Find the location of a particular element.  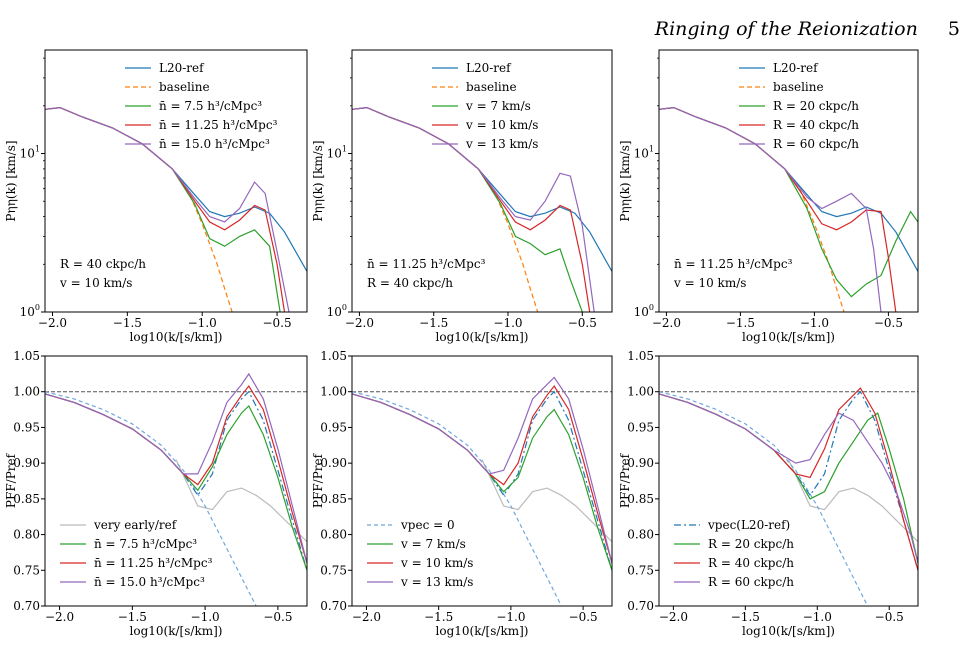

page-header: Ringing of the Reionization 5 is located at coordinates (807, 29).